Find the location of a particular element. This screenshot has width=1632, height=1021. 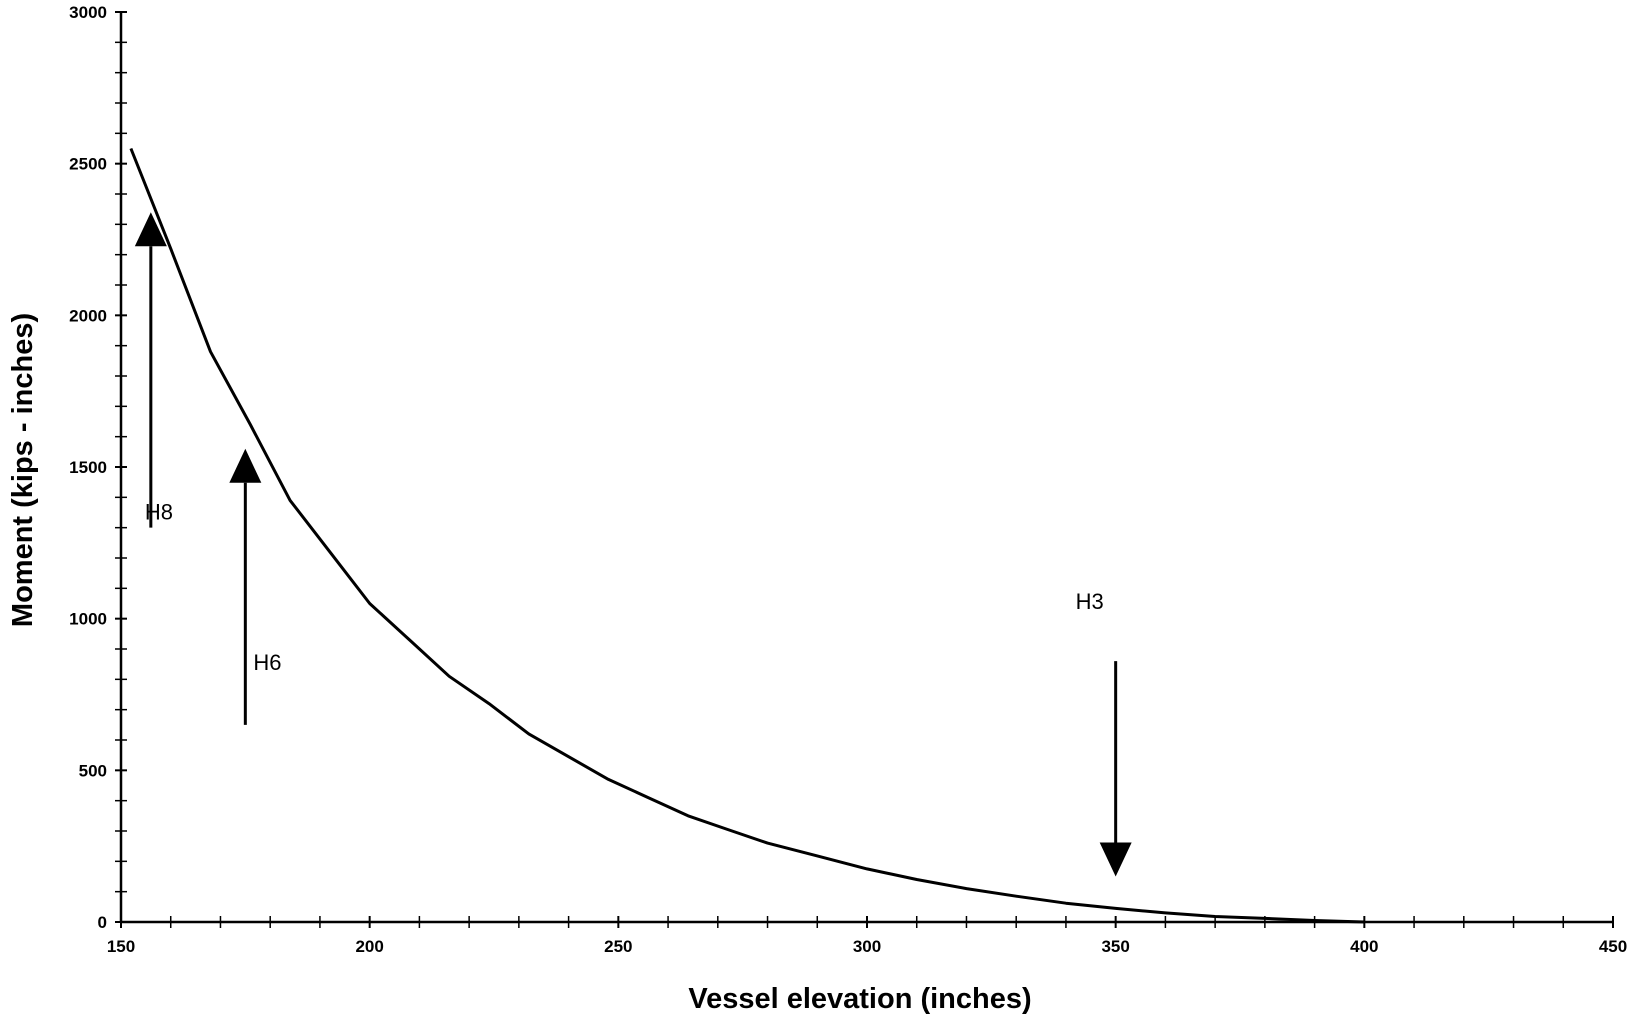

x-tick-label: 250 is located at coordinates (618, 946).